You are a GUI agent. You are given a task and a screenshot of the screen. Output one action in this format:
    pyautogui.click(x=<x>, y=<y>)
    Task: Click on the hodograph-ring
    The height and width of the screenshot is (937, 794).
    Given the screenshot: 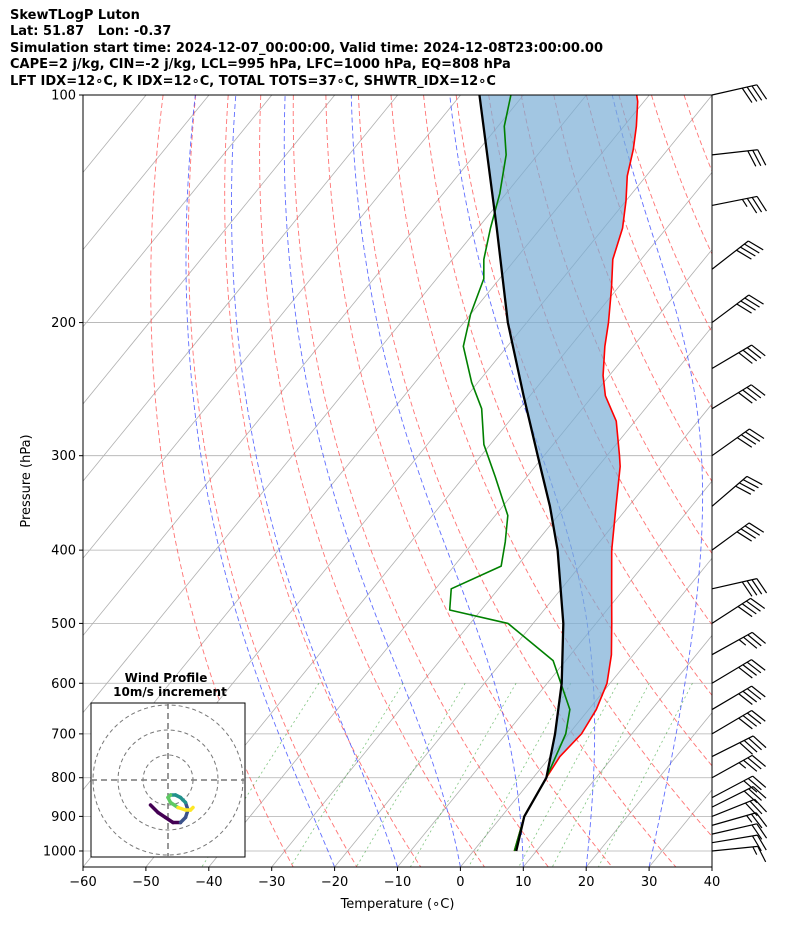 What is the action you would take?
    pyautogui.click(x=168, y=780)
    